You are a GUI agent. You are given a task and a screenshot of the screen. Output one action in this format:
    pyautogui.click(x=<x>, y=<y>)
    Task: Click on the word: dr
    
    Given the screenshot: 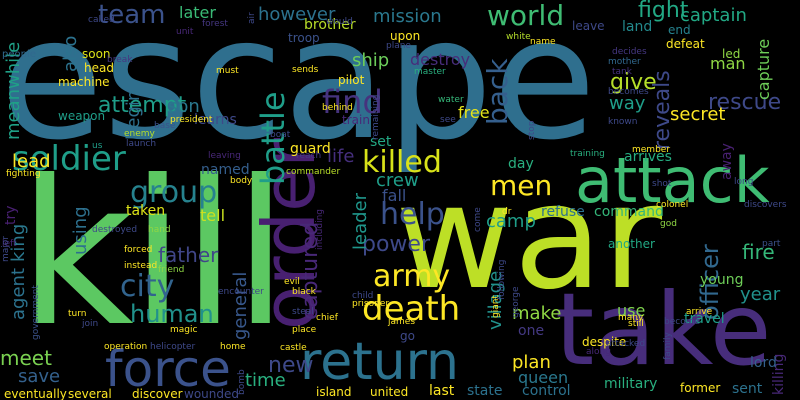 What is the action you would take?
    pyautogui.click(x=507, y=212)
    